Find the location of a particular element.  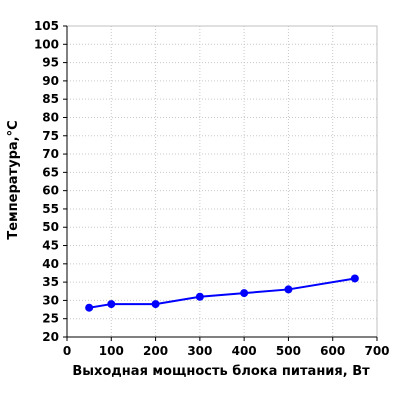

y-tick-label: 25 is located at coordinates (50, 319).